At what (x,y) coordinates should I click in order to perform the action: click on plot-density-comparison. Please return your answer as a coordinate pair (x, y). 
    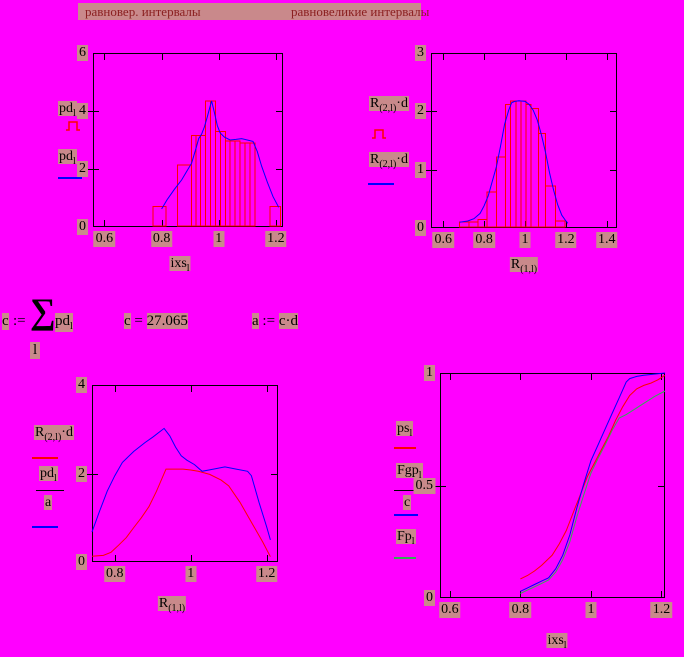
    Looking at the image, I should click on (182, 473).